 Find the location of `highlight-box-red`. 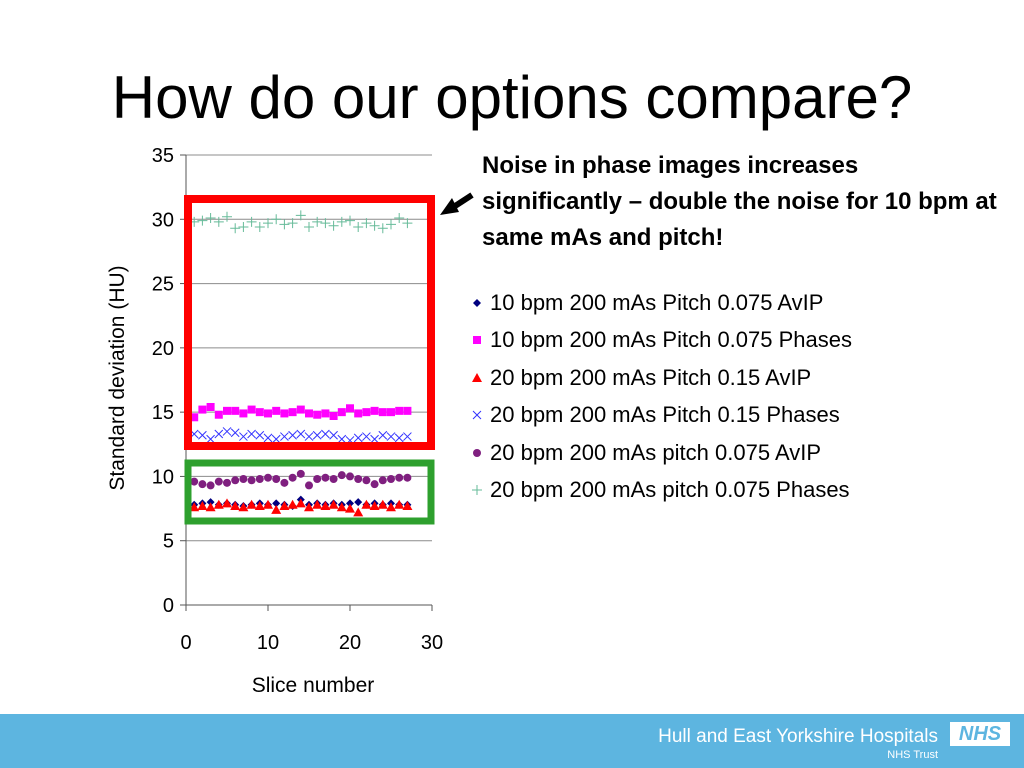

highlight-box-red is located at coordinates (309, 322).